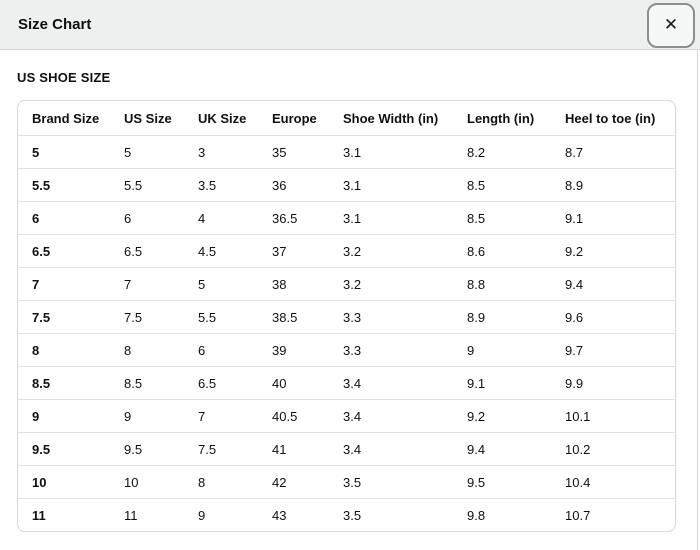 This screenshot has height=550, width=700. I want to click on table-cell: 39, so click(293, 349).